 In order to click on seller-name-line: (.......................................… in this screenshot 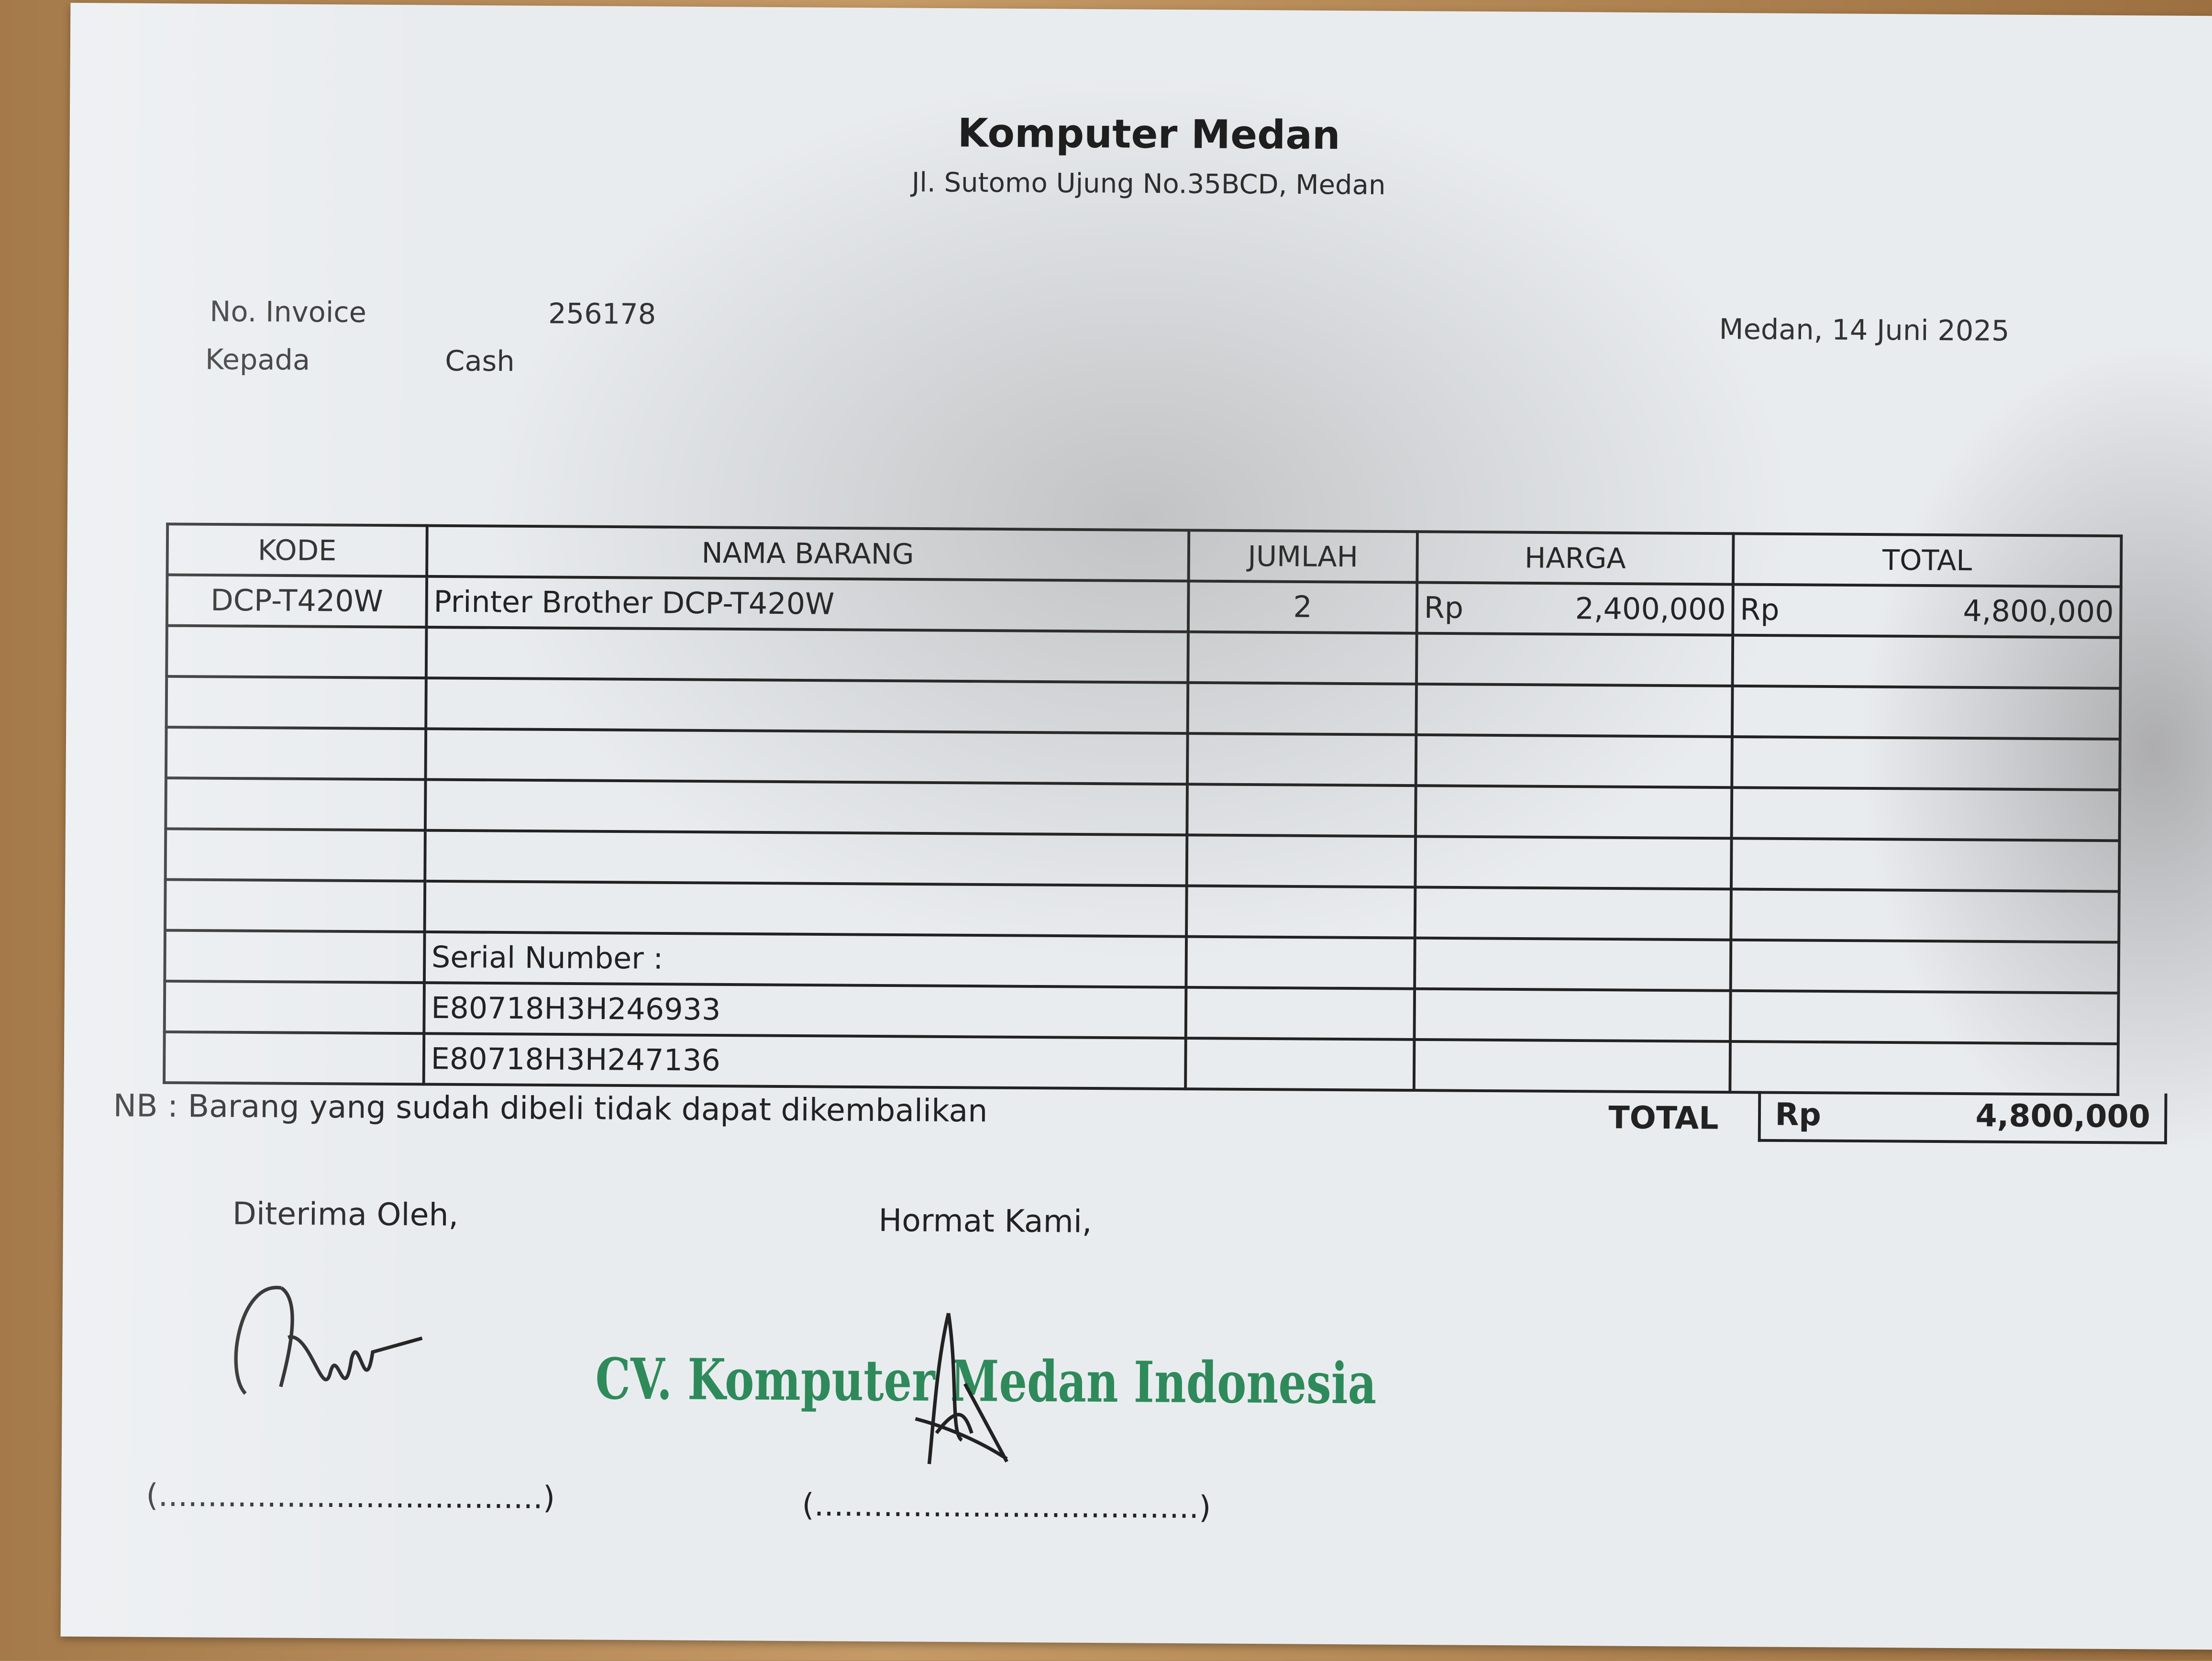, I will do `click(1006, 1508)`.